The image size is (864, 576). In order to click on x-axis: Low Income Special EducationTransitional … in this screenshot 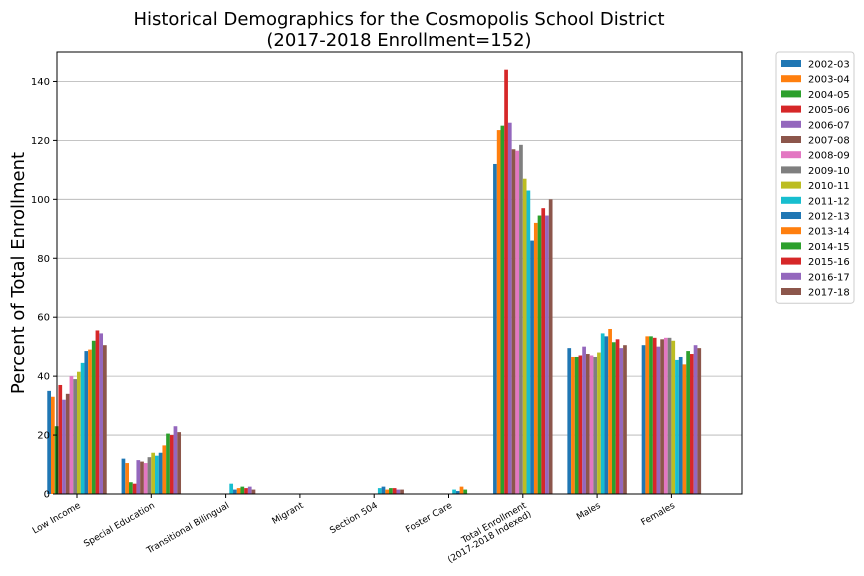, I will do `click(354, 530)`.